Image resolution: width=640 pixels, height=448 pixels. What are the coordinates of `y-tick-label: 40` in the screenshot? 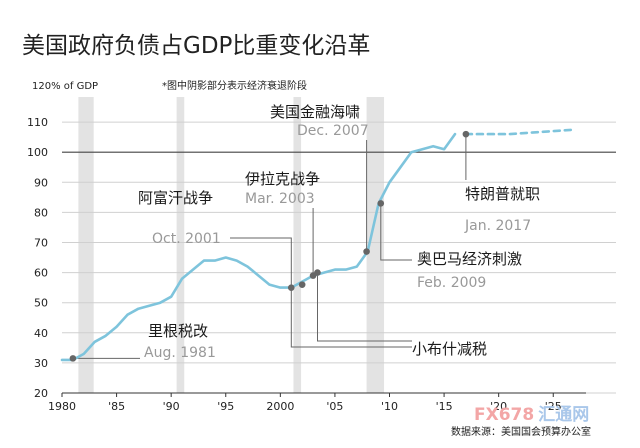 It's located at (41, 333).